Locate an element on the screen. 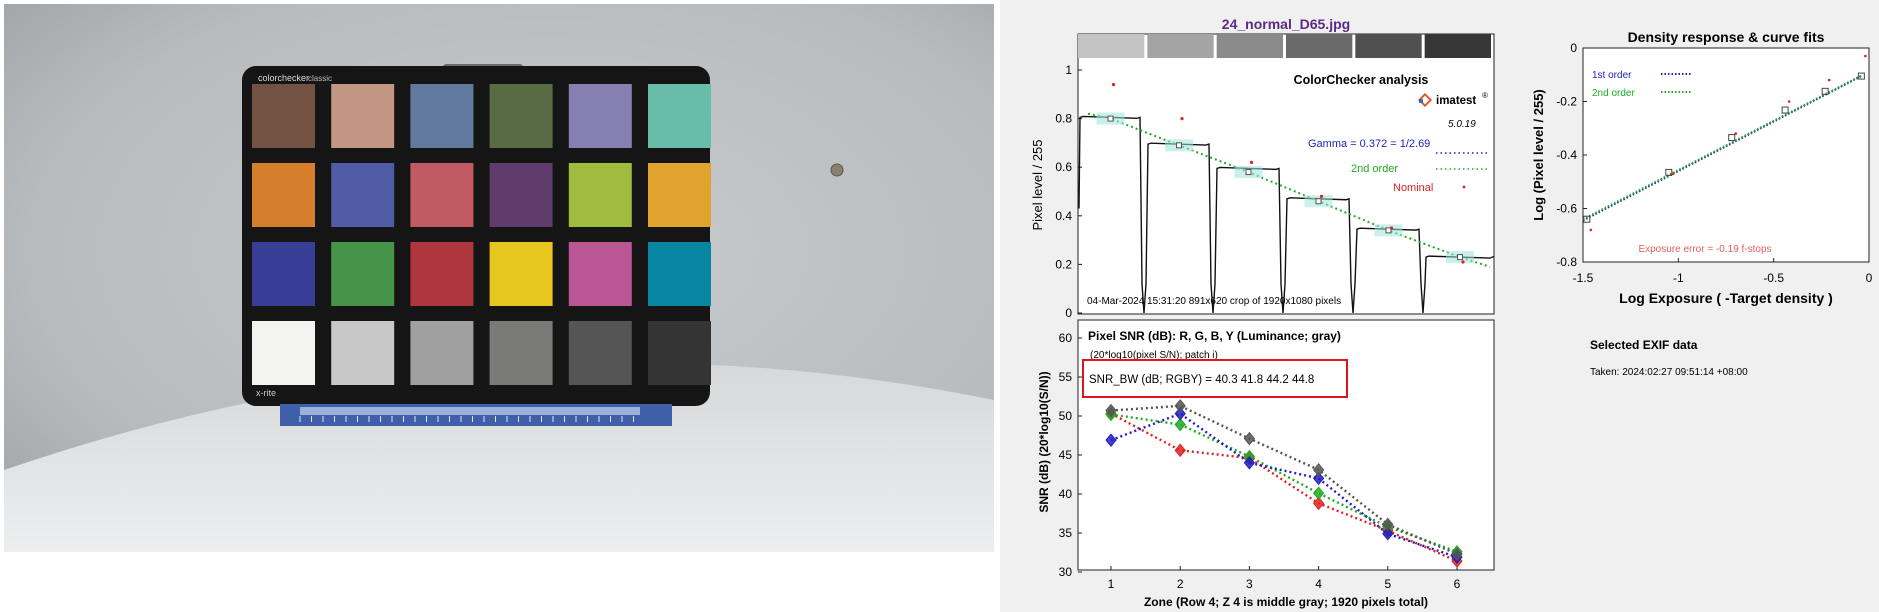 This screenshot has height=612, width=1879. imatest-brand-sup: ® is located at coordinates (1485, 95).